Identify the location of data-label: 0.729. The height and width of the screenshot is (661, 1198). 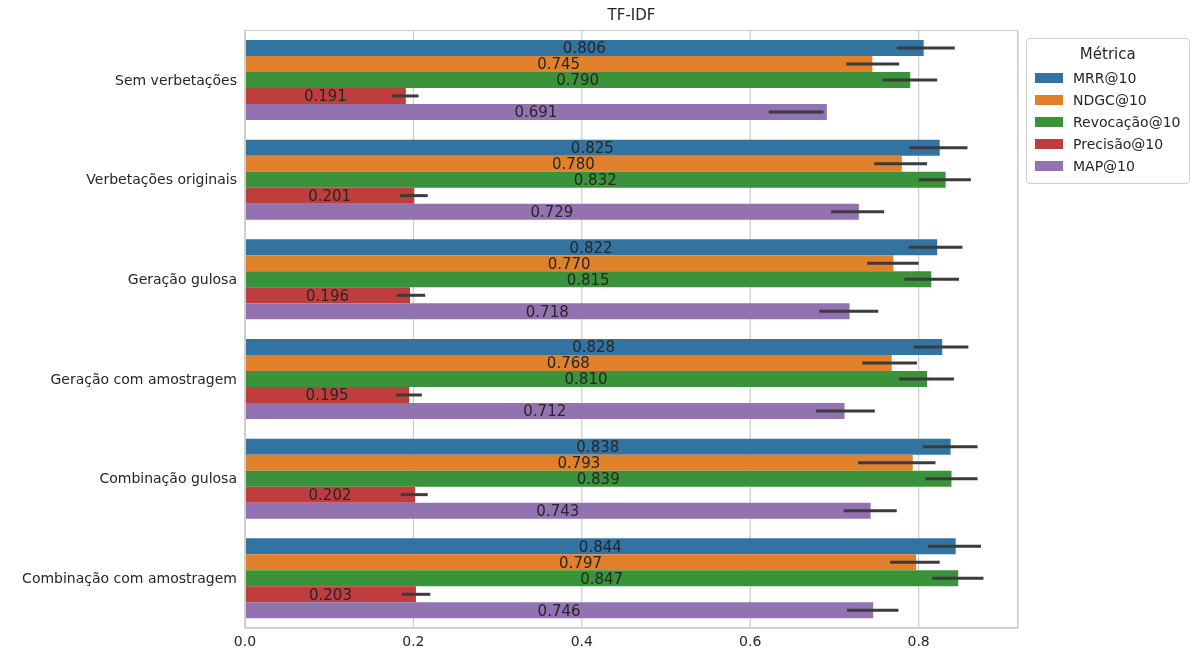
(552, 211).